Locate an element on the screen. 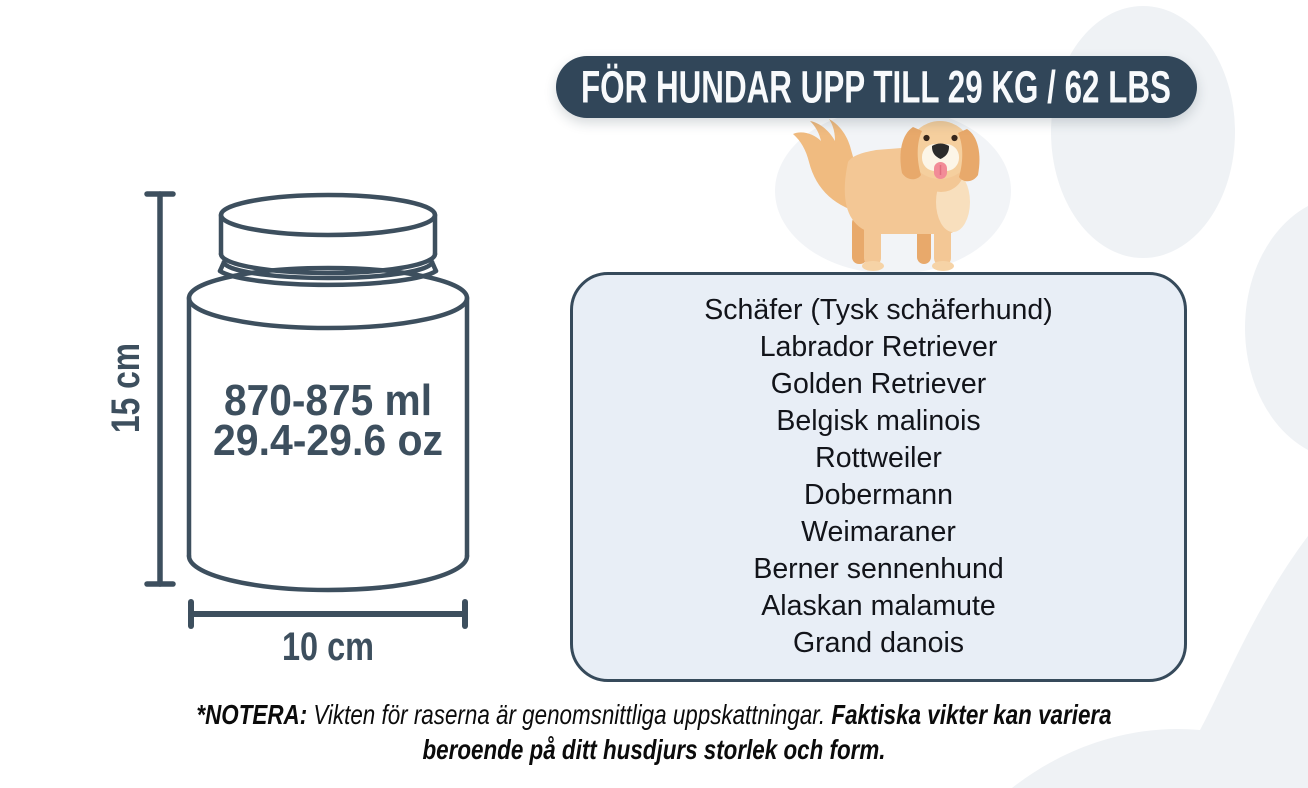 This screenshot has height=788, width=1308. size-banner: FÖR HUNDAR UPP TILL 29 KG / 62 LBS is located at coordinates (876, 87).